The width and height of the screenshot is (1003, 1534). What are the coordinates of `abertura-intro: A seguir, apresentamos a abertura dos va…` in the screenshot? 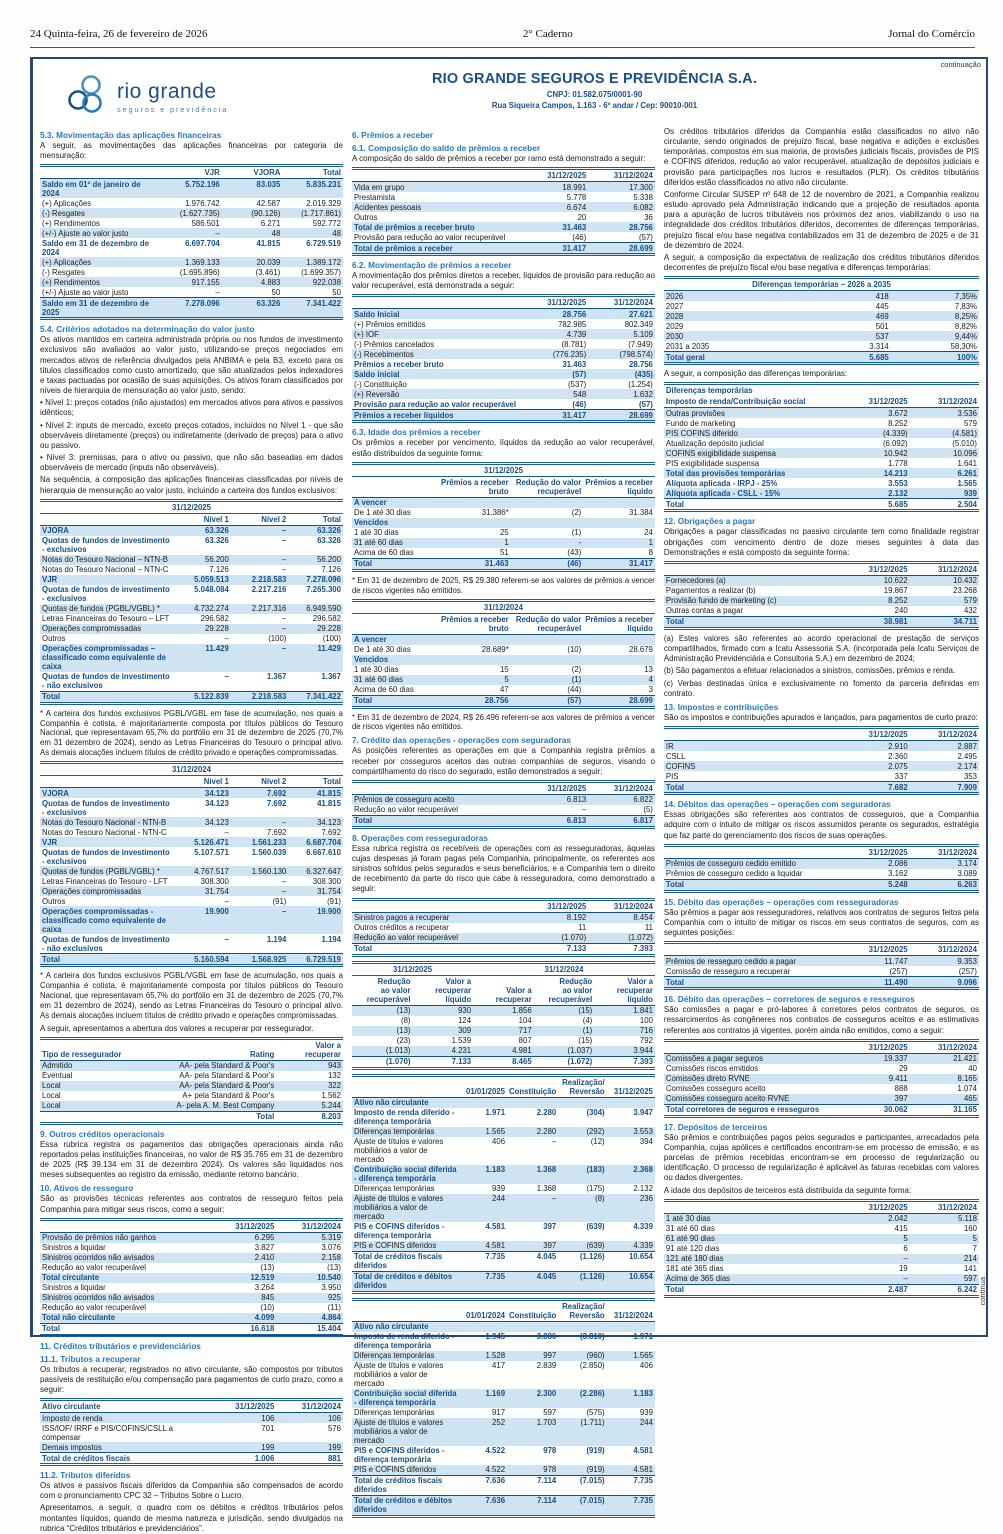 It's located at (177, 1028).